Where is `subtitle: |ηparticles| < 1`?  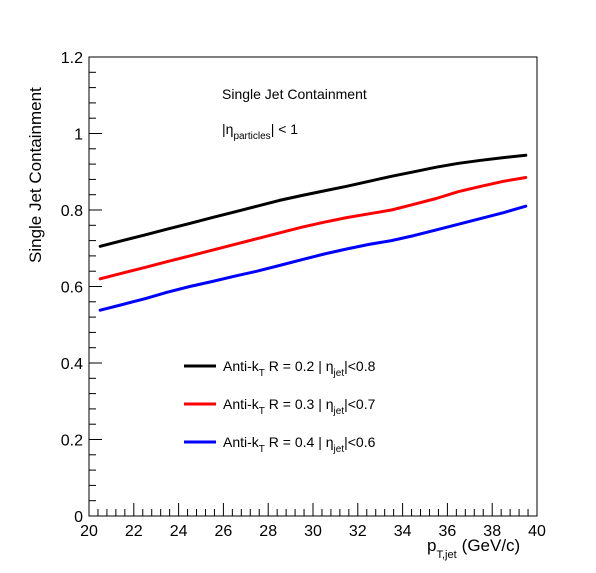 subtitle: |ηparticles| < 1 is located at coordinates (260, 131).